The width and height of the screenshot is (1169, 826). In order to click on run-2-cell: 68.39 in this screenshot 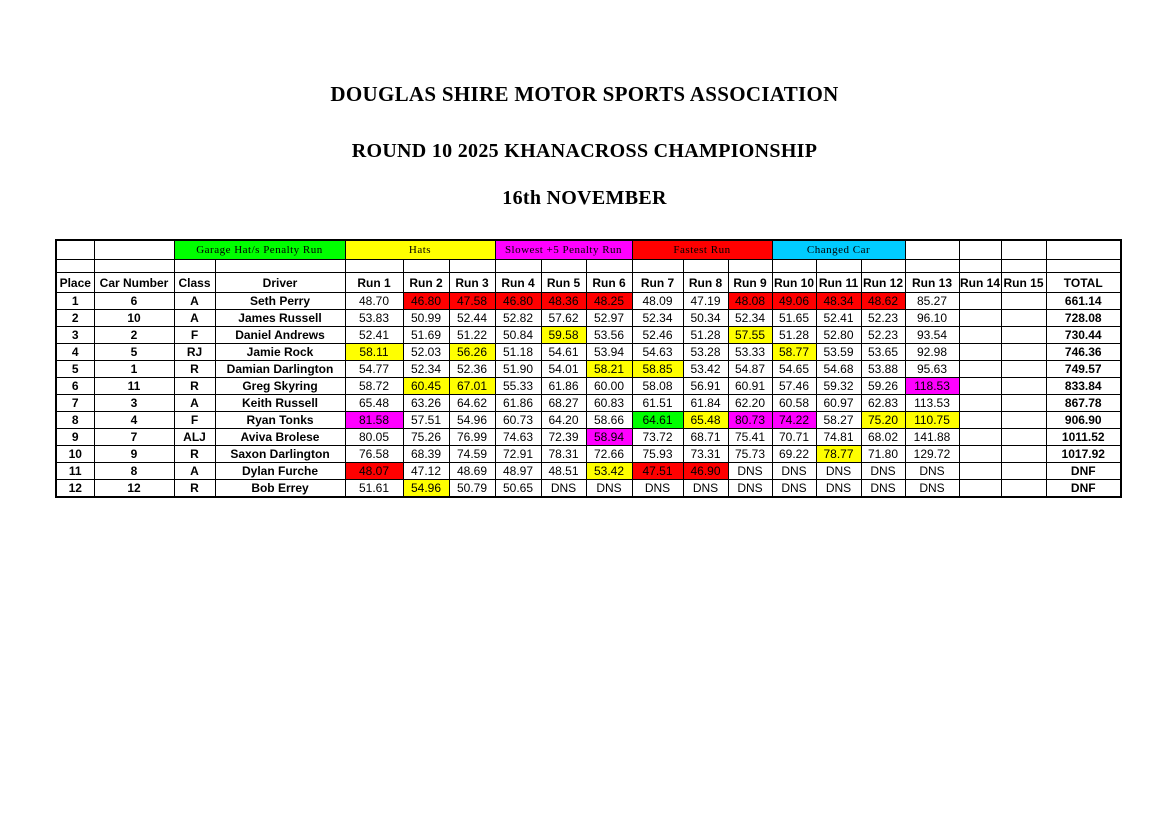, I will do `click(426, 454)`.